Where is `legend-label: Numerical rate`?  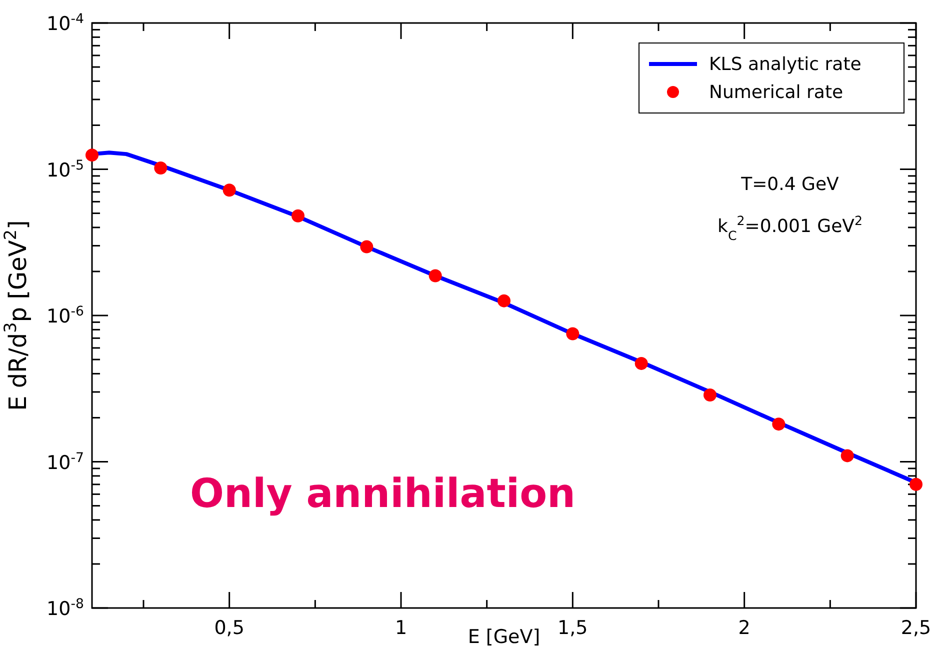
legend-label: Numerical rate is located at coordinates (776, 92).